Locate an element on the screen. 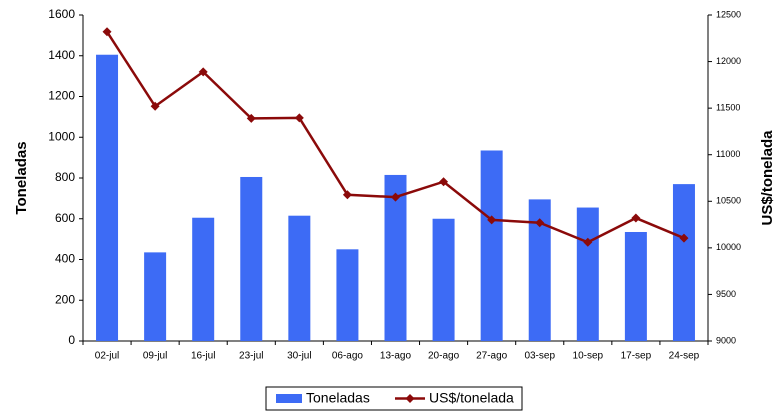  x-tick-label: 10-sep is located at coordinates (588, 356).